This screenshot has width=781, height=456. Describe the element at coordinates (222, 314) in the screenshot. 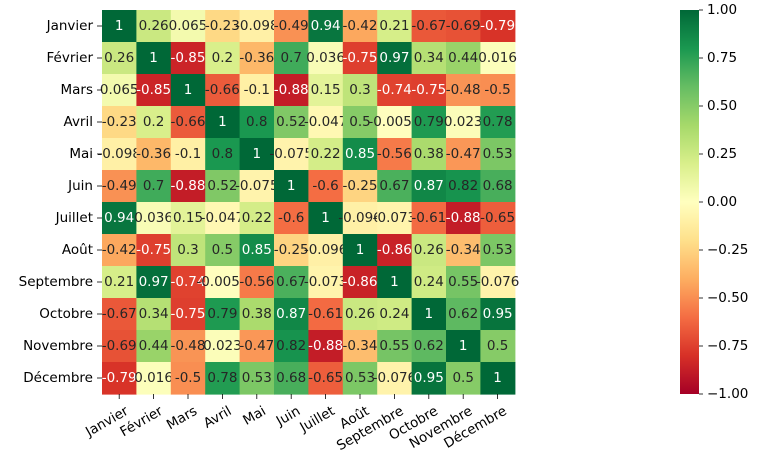

I see `cell-value-label: 0.79` at that location.